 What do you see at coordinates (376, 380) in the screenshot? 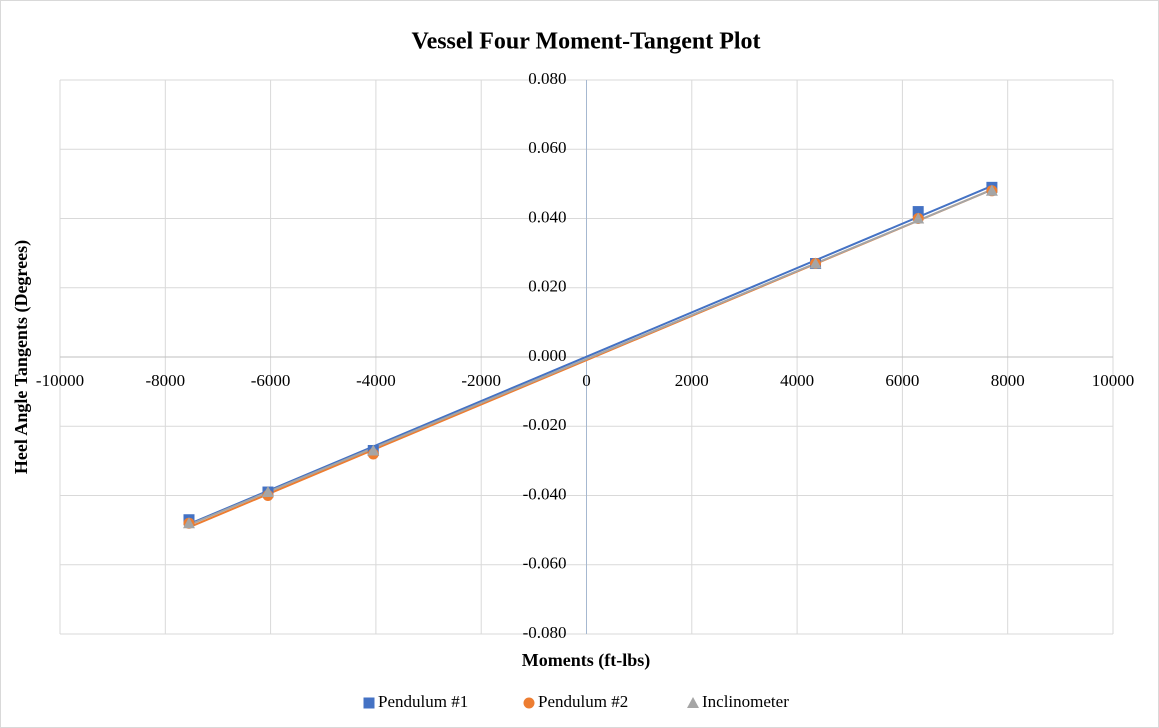
I see `x-tick-label: -4000` at bounding box center [376, 380].